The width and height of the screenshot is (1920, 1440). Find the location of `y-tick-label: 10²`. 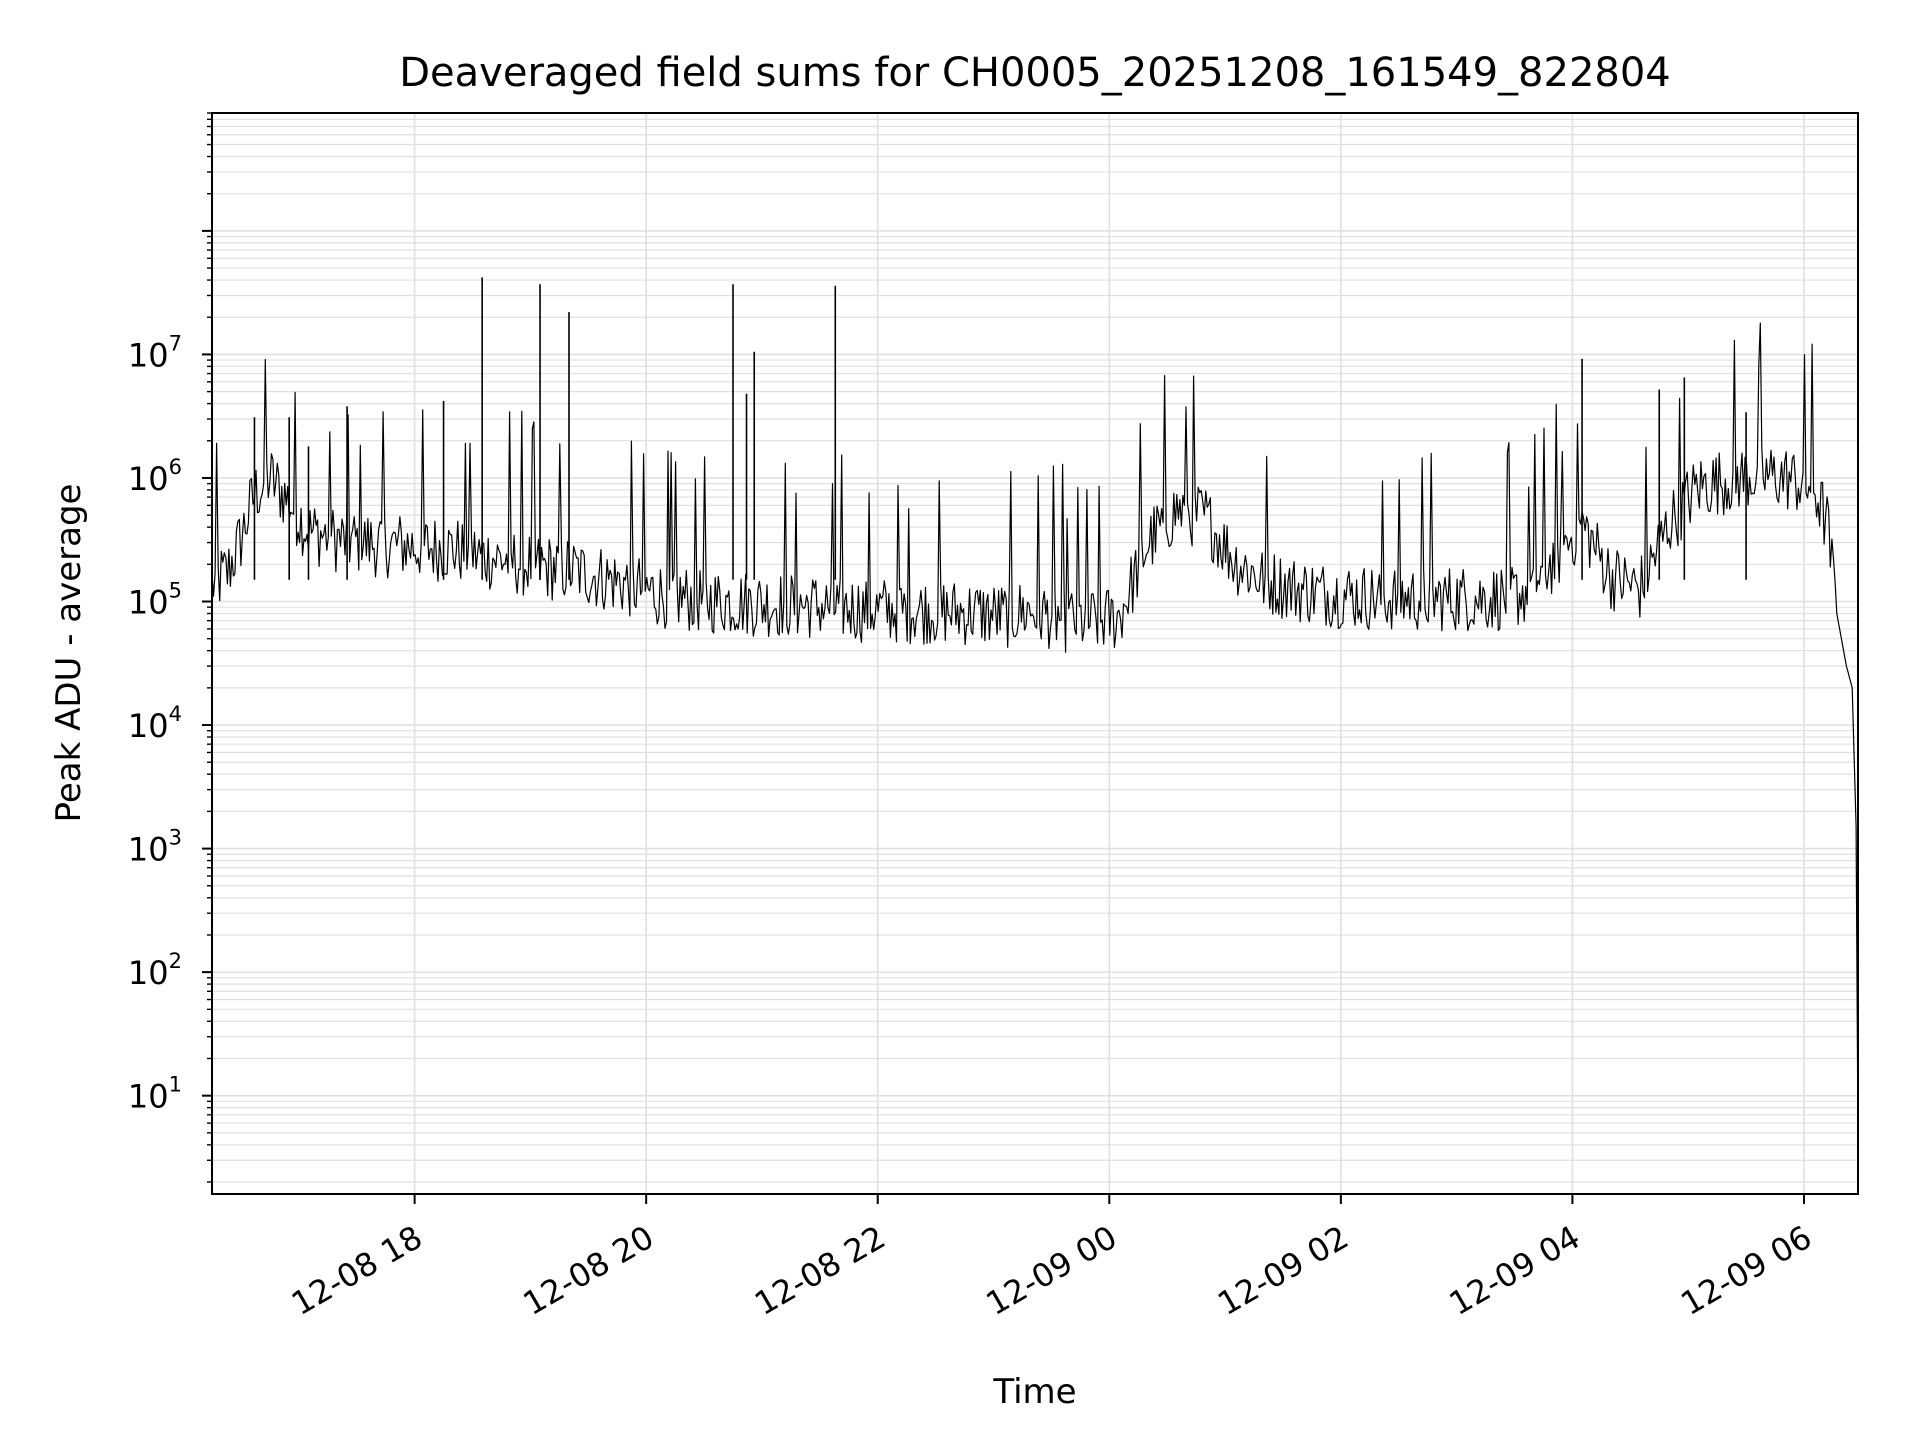

y-tick-label: 10² is located at coordinates (155, 970).